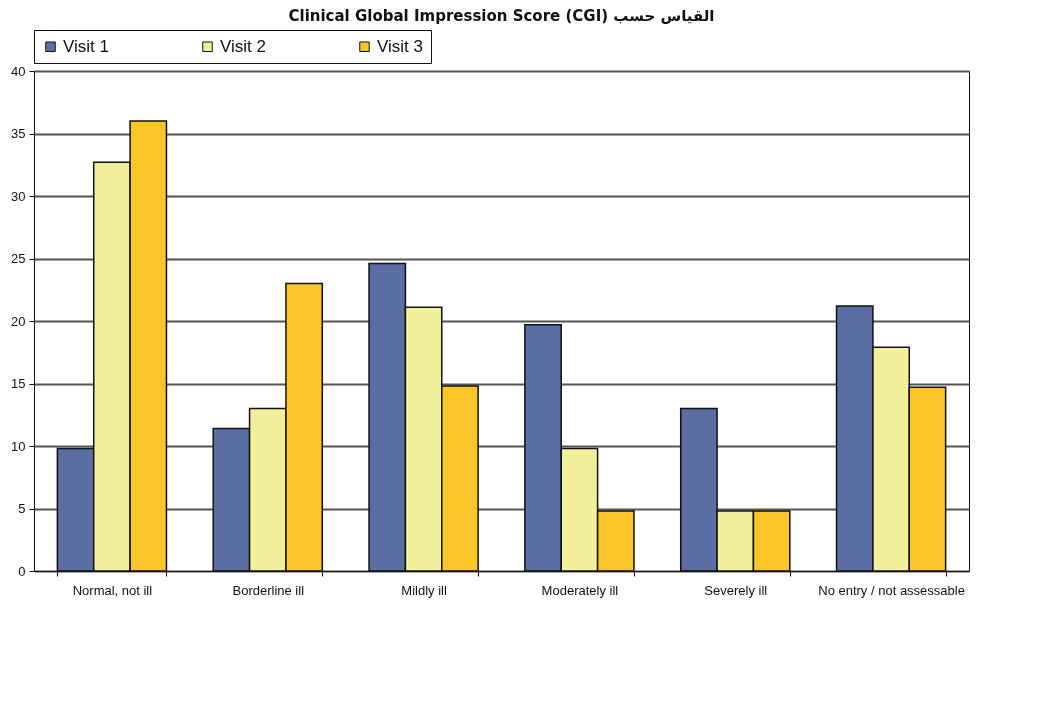 This screenshot has width=1064, height=705. Describe the element at coordinates (18, 446) in the screenshot. I see `y-tick-label: 10` at that location.